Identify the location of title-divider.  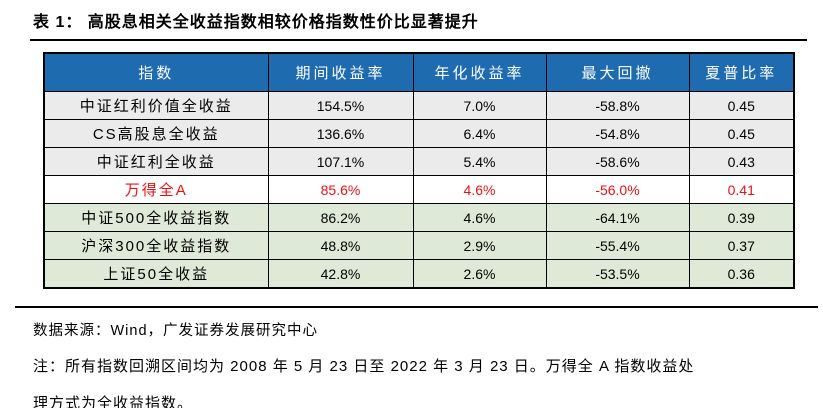
(418, 40).